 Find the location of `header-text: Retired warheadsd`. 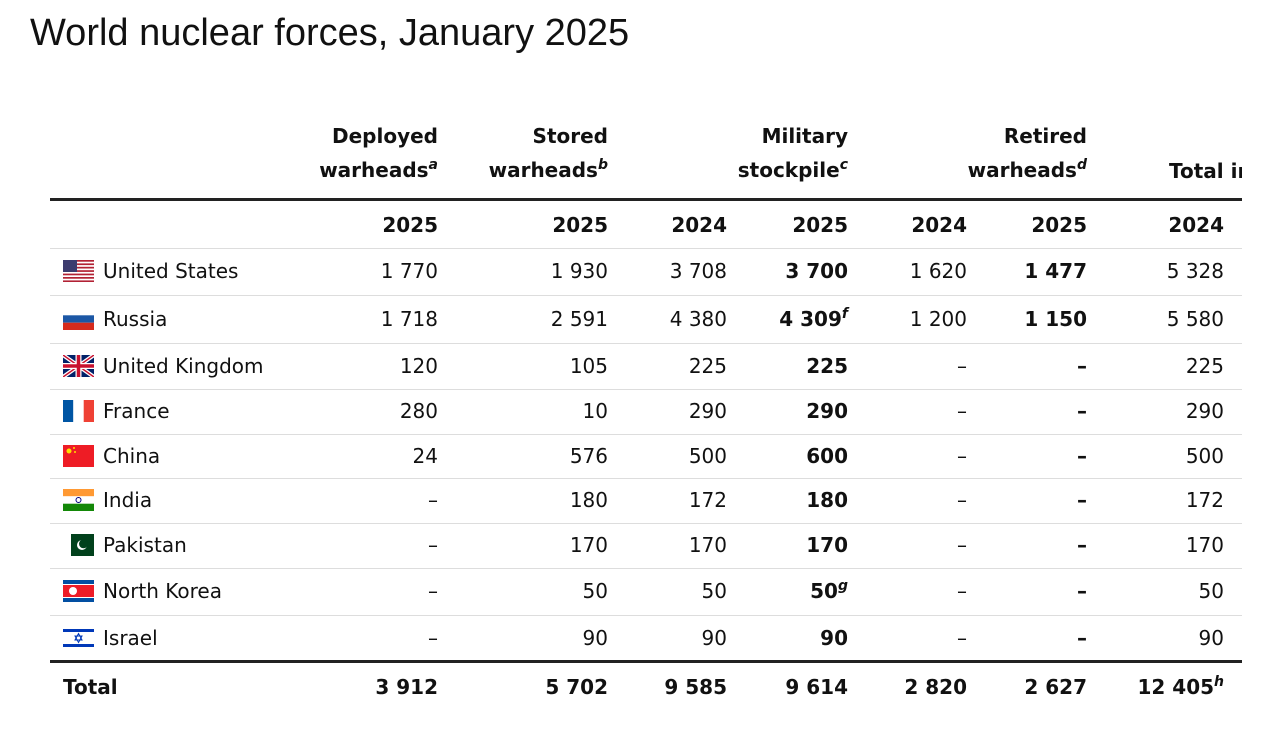

header-text: Retired warheadsd is located at coordinates (1008, 153).